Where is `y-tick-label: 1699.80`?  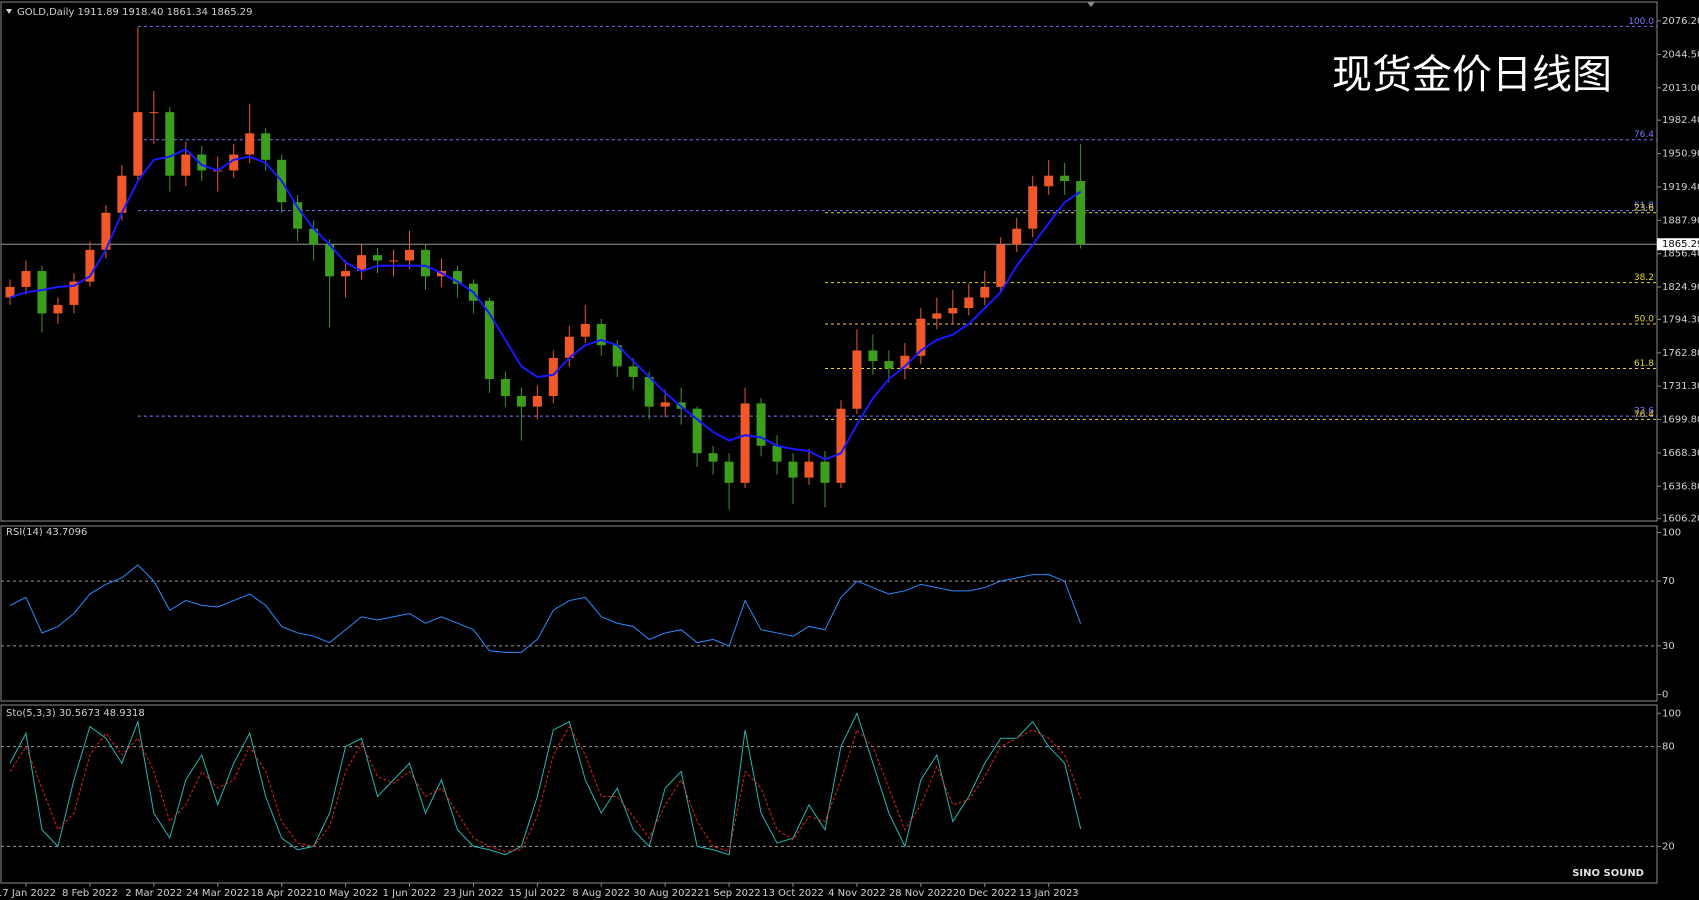
y-tick-label: 1699.80 is located at coordinates (1680, 420).